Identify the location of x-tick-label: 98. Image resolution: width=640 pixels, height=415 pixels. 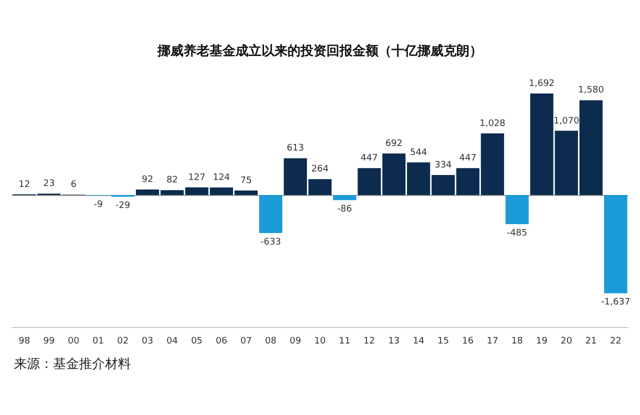
(24, 341).